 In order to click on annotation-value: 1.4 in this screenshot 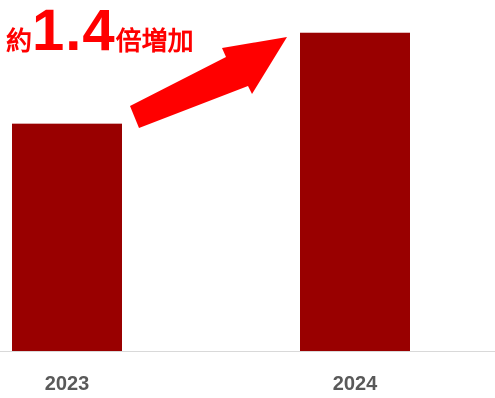, I will do `click(74, 31)`.